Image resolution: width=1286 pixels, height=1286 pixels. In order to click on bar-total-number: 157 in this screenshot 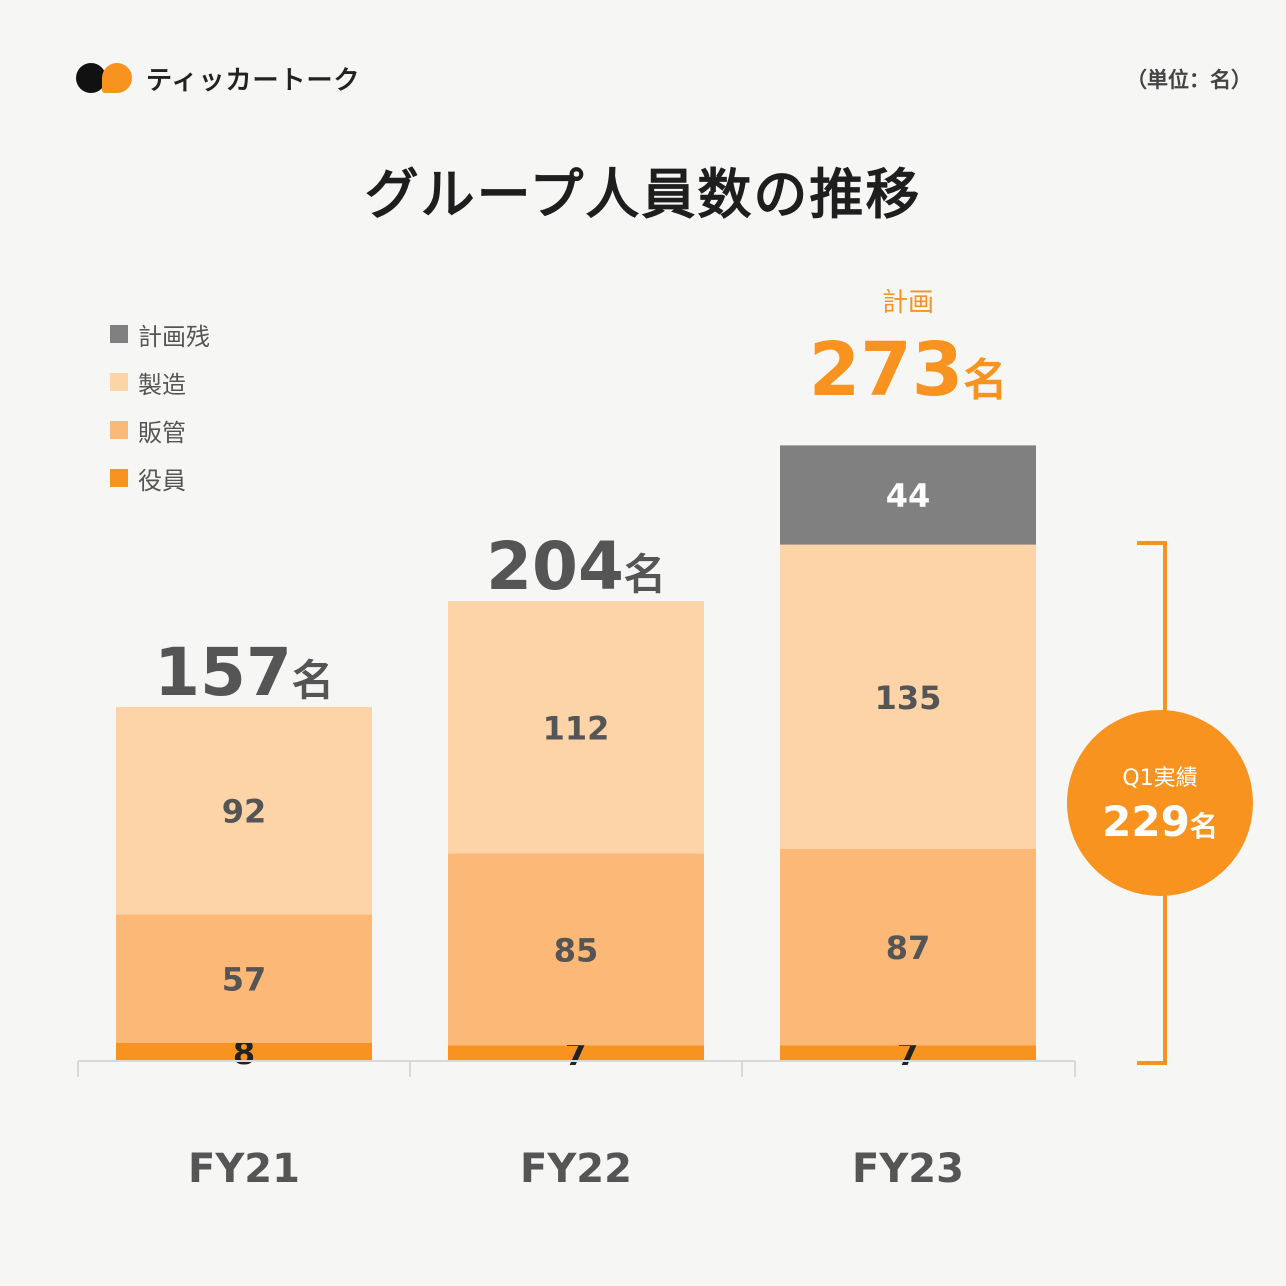, I will do `click(223, 672)`.